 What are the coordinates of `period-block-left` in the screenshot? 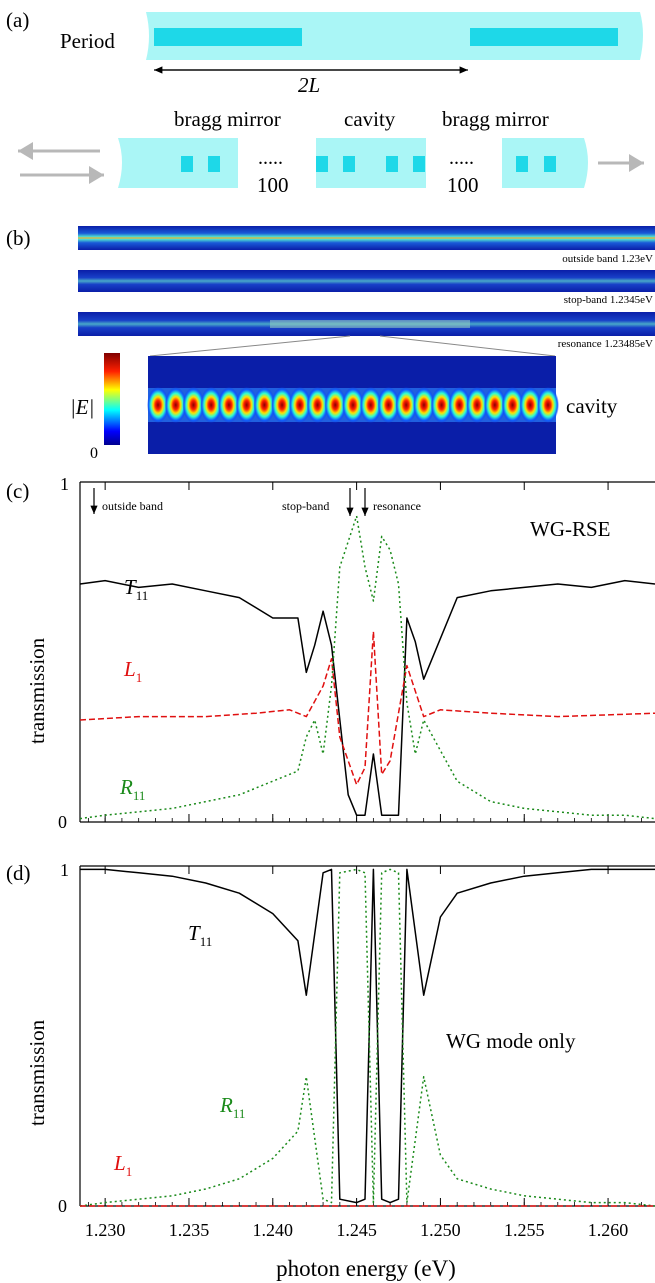 It's located at (228, 37).